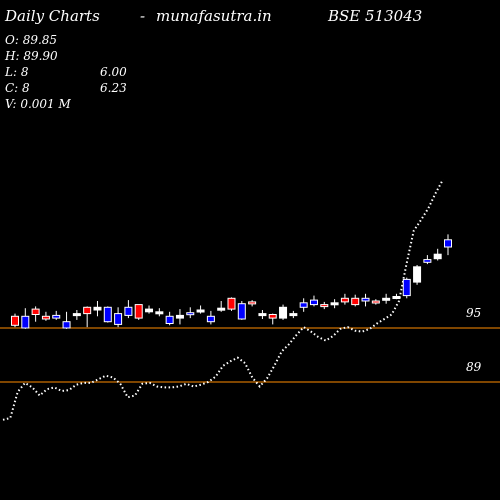 This screenshot has width=500, height=500. Describe the element at coordinates (17, 88) in the screenshot. I see `ohlc-close-a: C: 8` at that location.